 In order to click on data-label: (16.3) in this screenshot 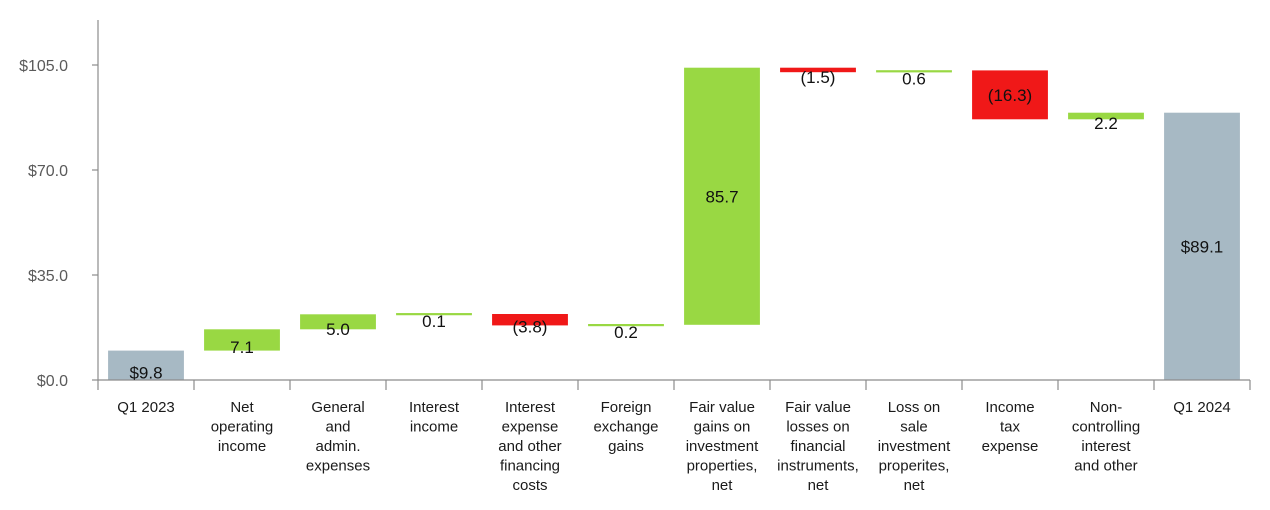, I will do `click(1010, 95)`.